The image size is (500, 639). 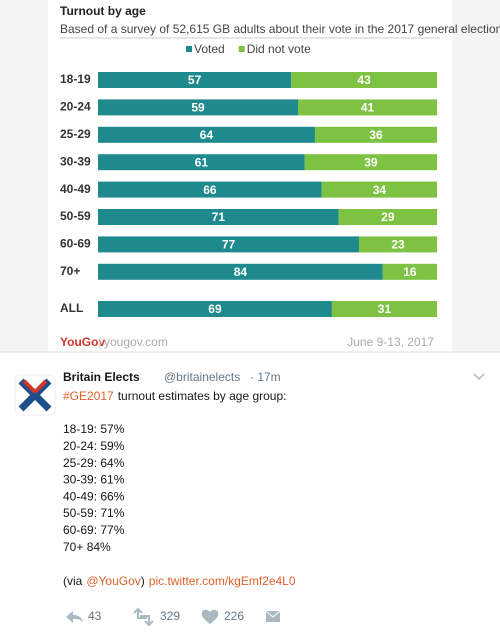 What do you see at coordinates (222, 581) in the screenshot?
I see `link: pic.twitter.com/kgEmf2e4L0` at bounding box center [222, 581].